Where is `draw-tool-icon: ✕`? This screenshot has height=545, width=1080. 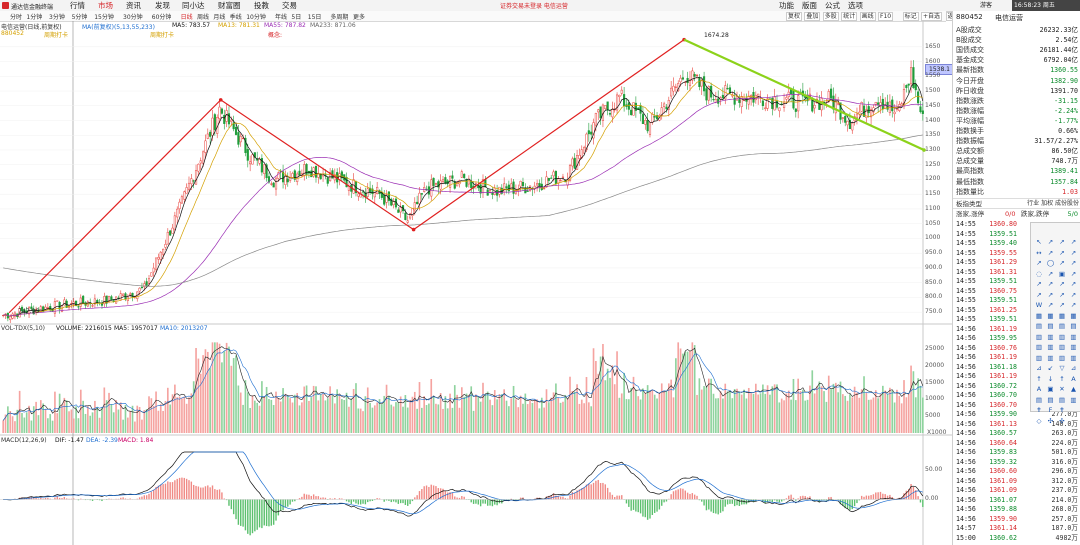
draw-tool-icon: ✕ is located at coordinates (1062, 389).